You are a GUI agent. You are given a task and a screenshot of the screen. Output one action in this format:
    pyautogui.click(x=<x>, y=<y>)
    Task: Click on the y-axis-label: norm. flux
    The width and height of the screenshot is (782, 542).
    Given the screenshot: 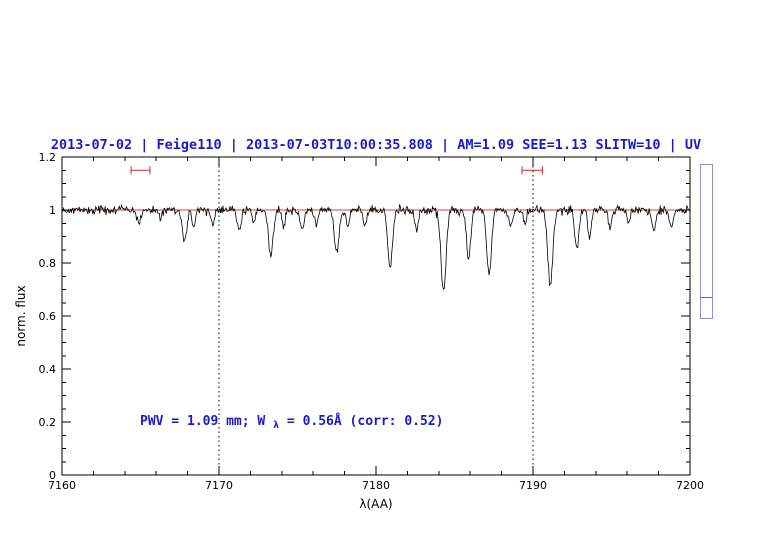 What is the action you would take?
    pyautogui.click(x=21, y=315)
    